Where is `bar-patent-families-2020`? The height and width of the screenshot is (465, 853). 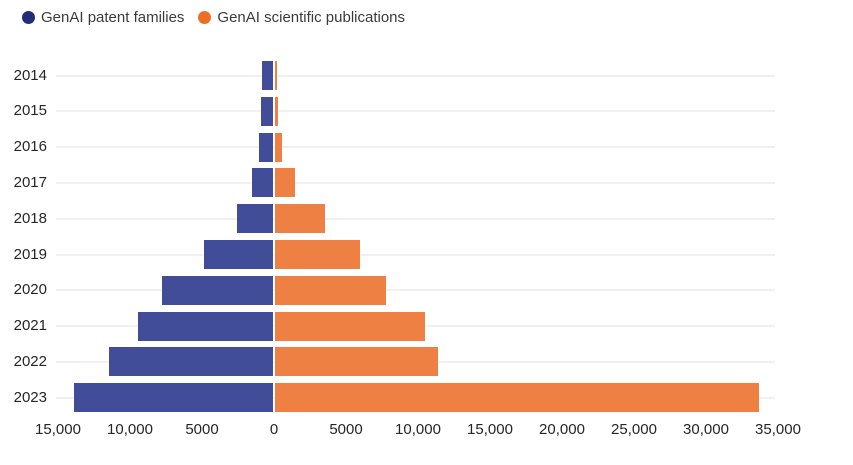 bar-patent-families-2020 is located at coordinates (217, 290).